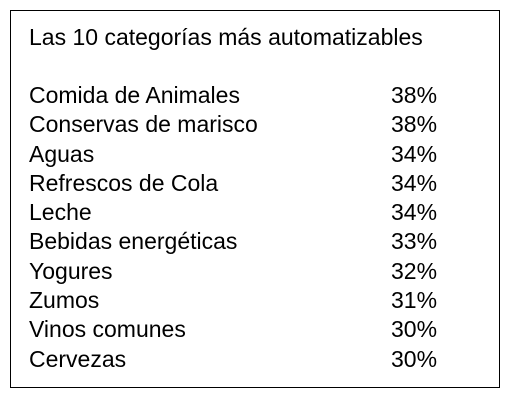 This screenshot has height=404, width=519. I want to click on category-row: Leche 34%, so click(249, 212).